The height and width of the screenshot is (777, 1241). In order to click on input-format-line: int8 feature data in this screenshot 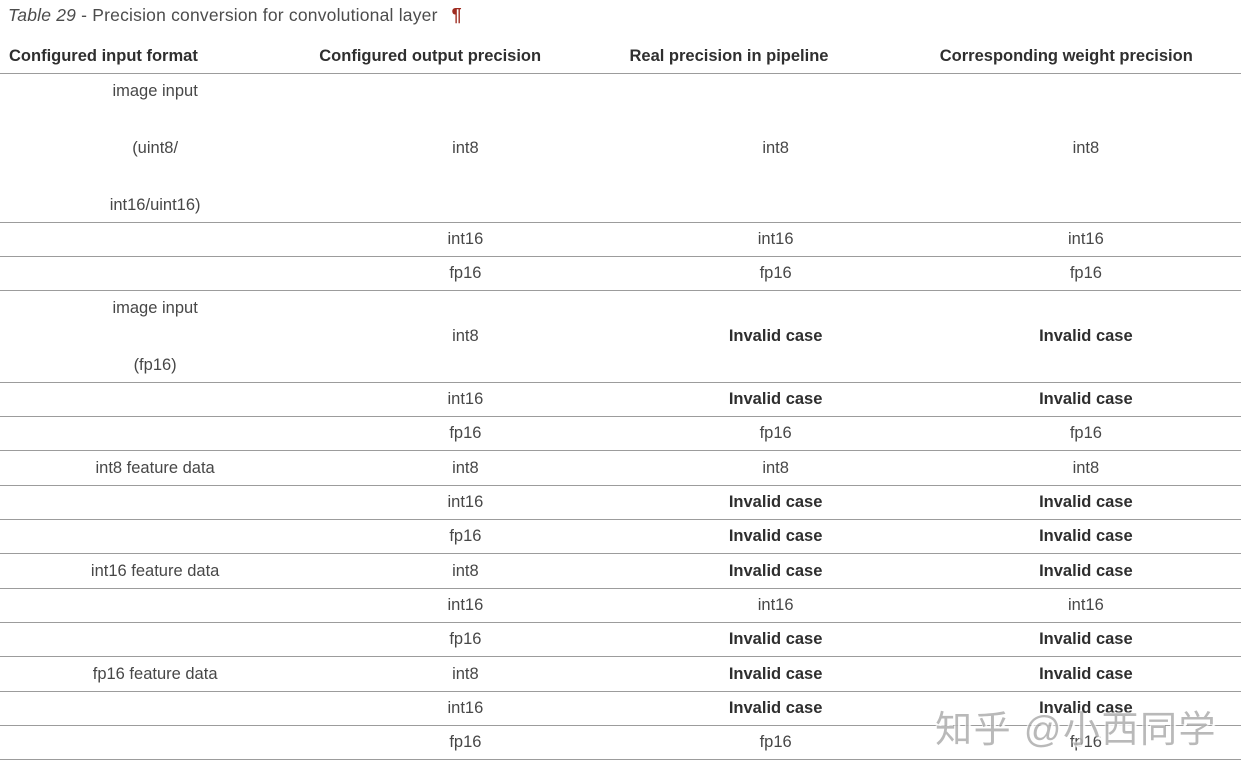, I will do `click(155, 468)`.